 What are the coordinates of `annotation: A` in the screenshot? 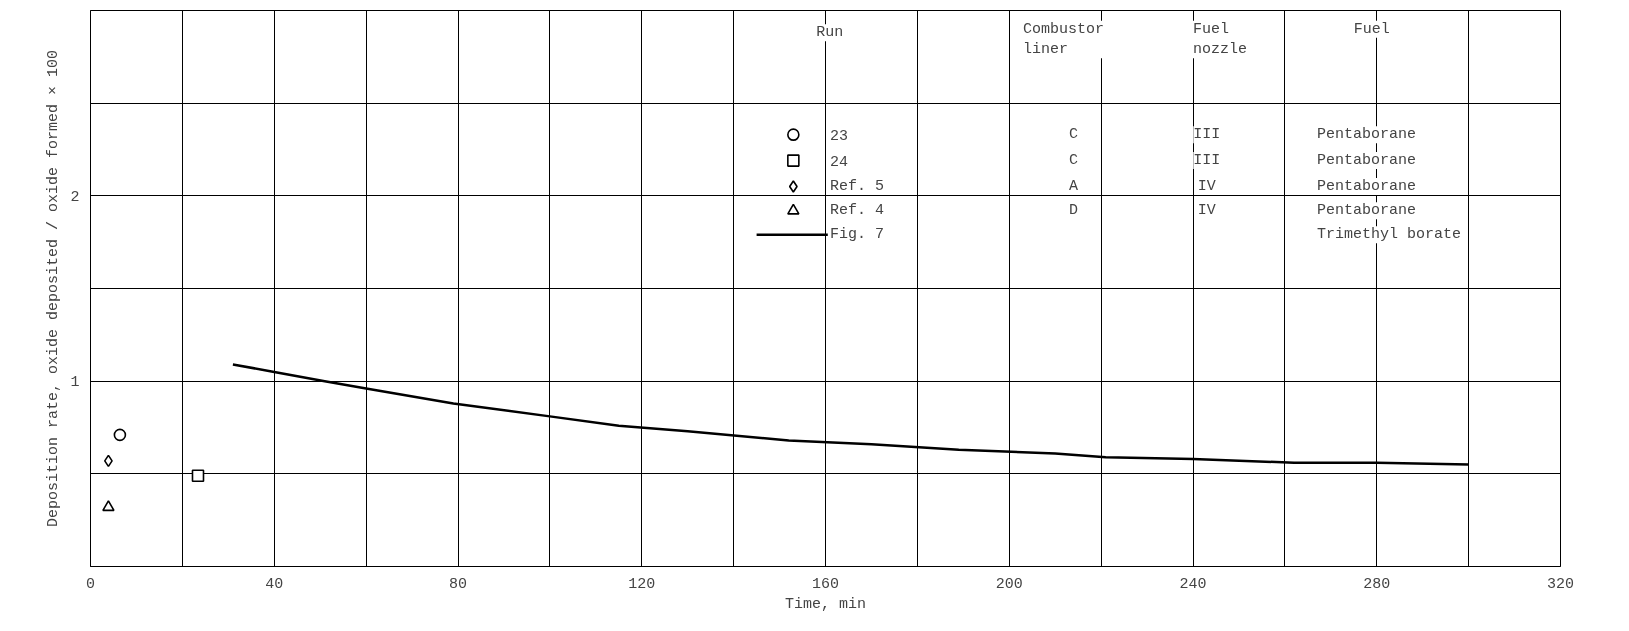 It's located at (1074, 187).